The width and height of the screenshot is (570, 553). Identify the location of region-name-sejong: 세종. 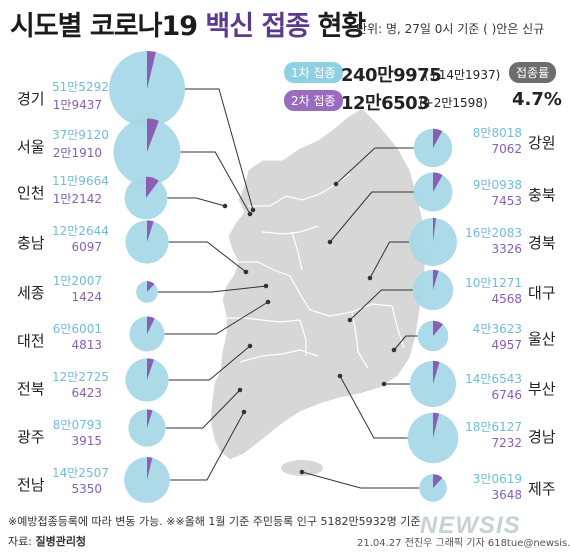
(31, 293).